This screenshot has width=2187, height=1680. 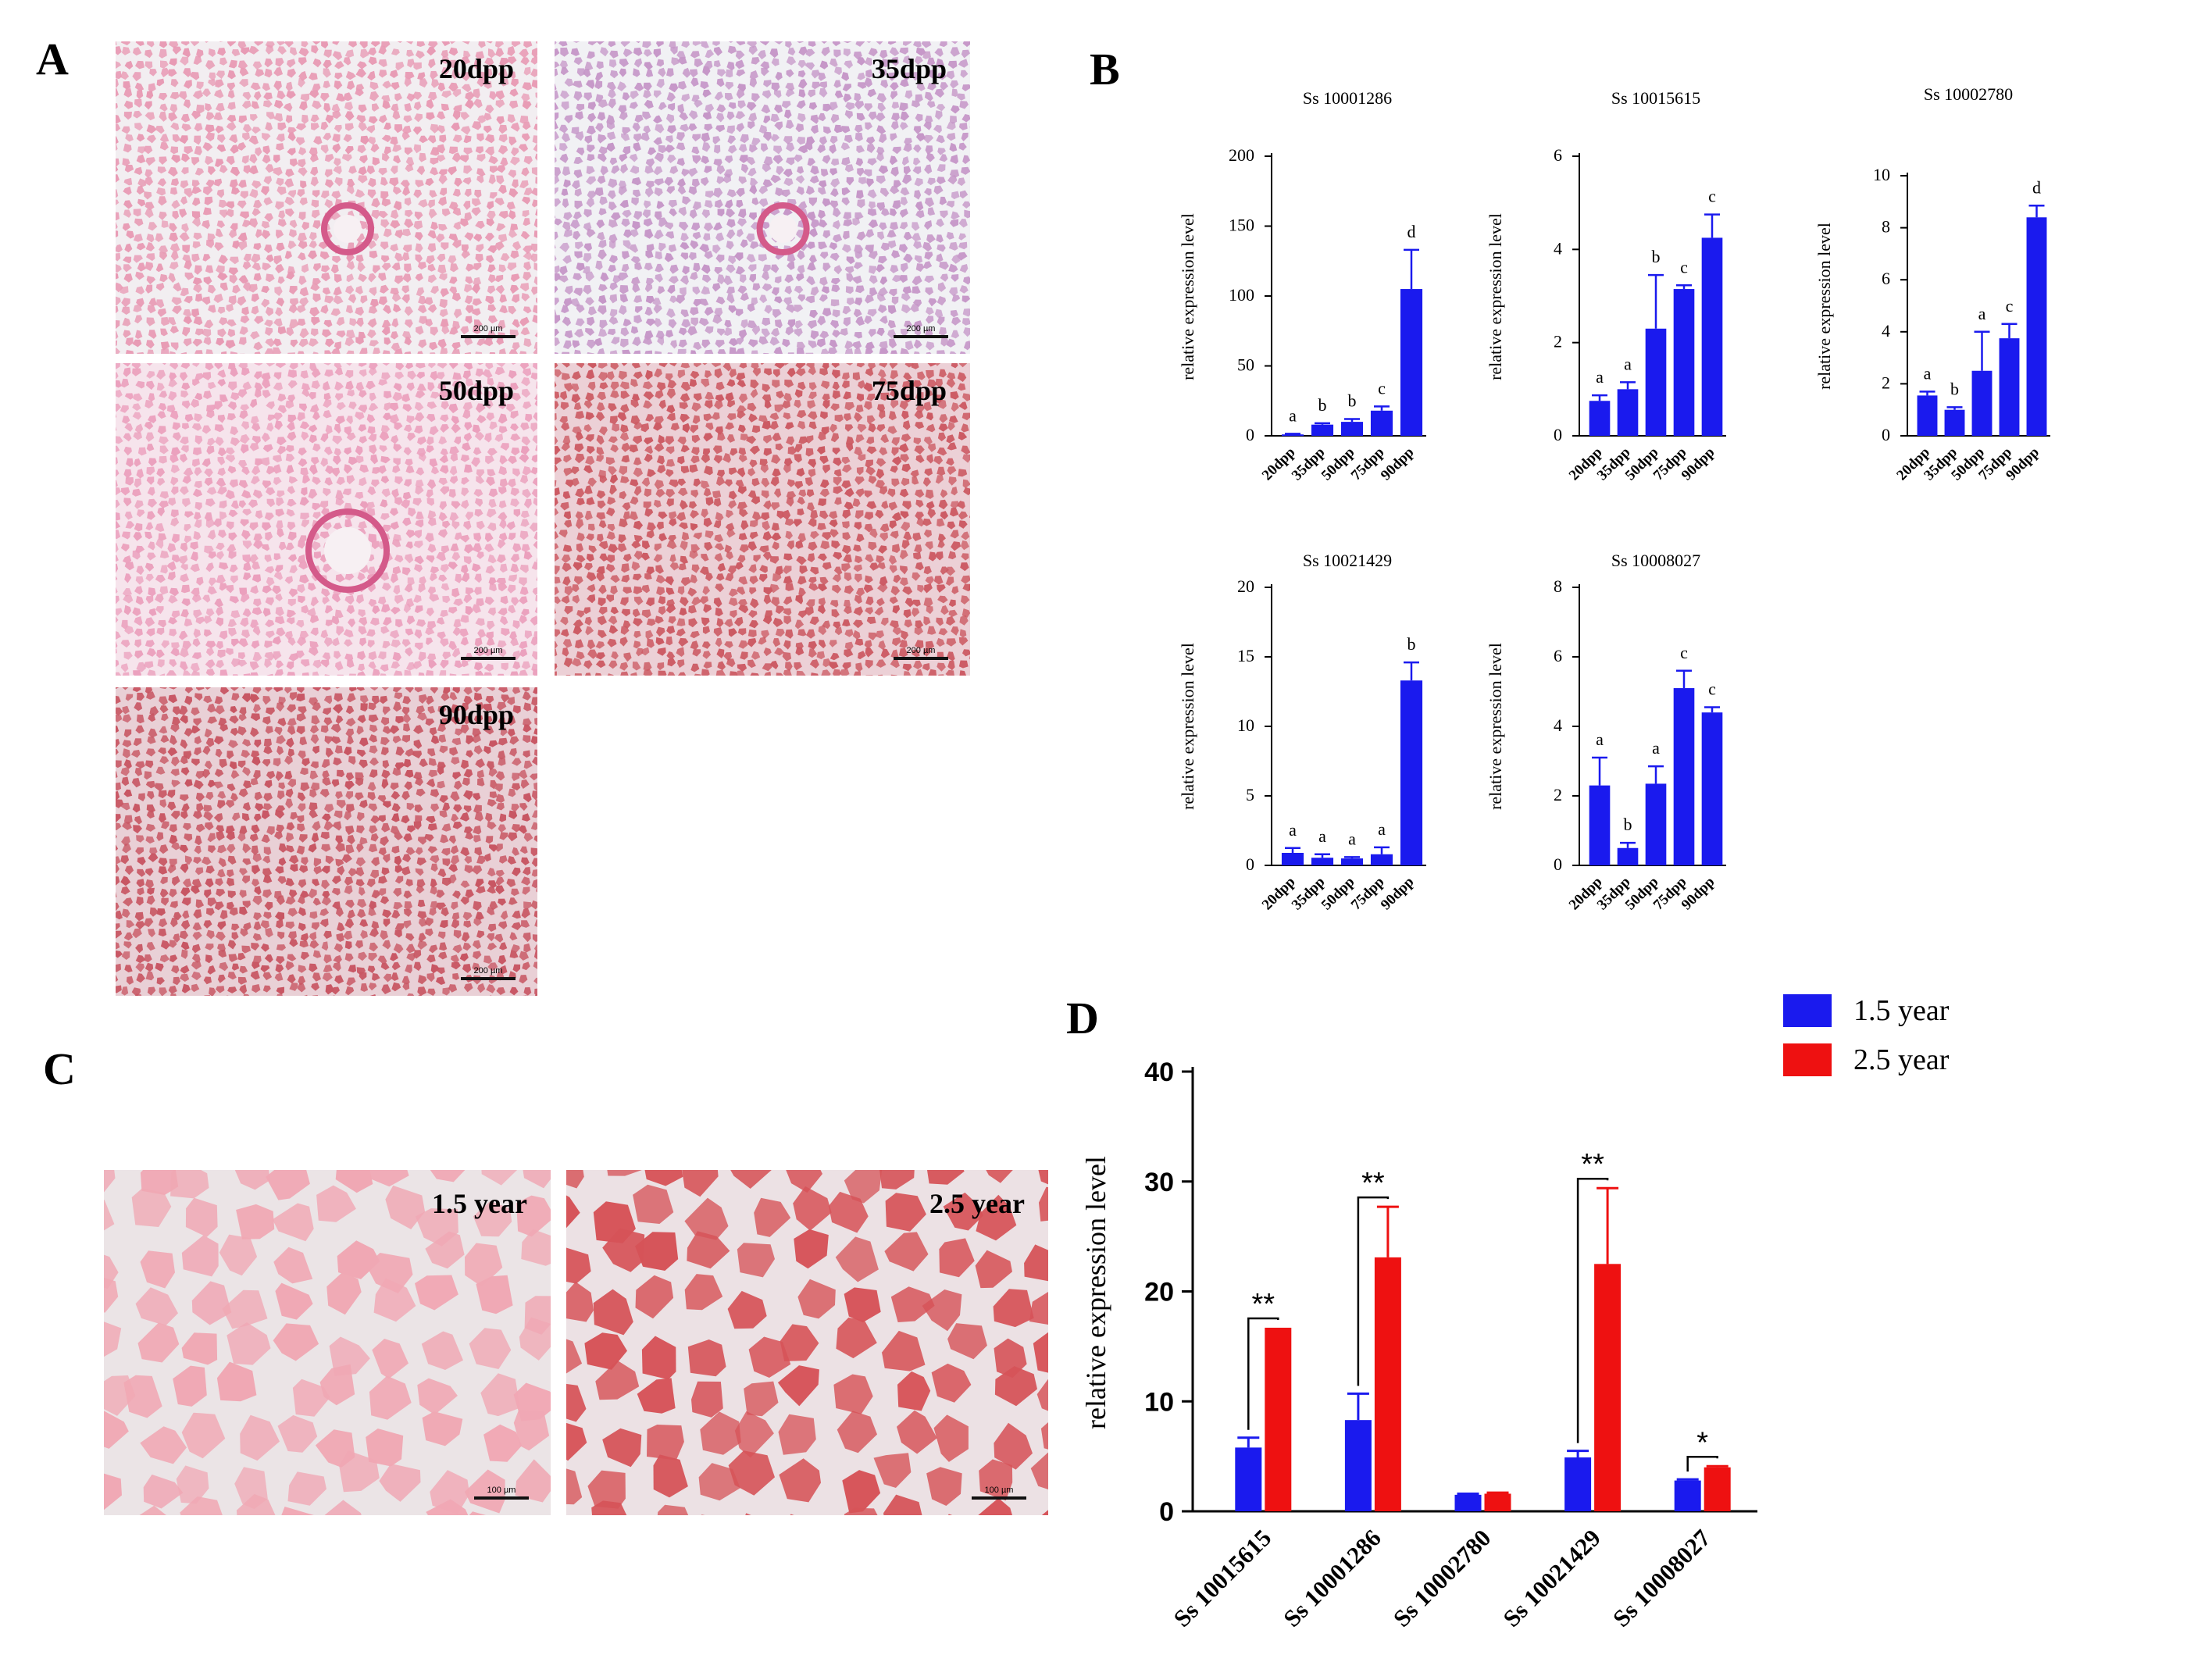 I want to click on panel-letter-b: B, so click(x=1105, y=69).